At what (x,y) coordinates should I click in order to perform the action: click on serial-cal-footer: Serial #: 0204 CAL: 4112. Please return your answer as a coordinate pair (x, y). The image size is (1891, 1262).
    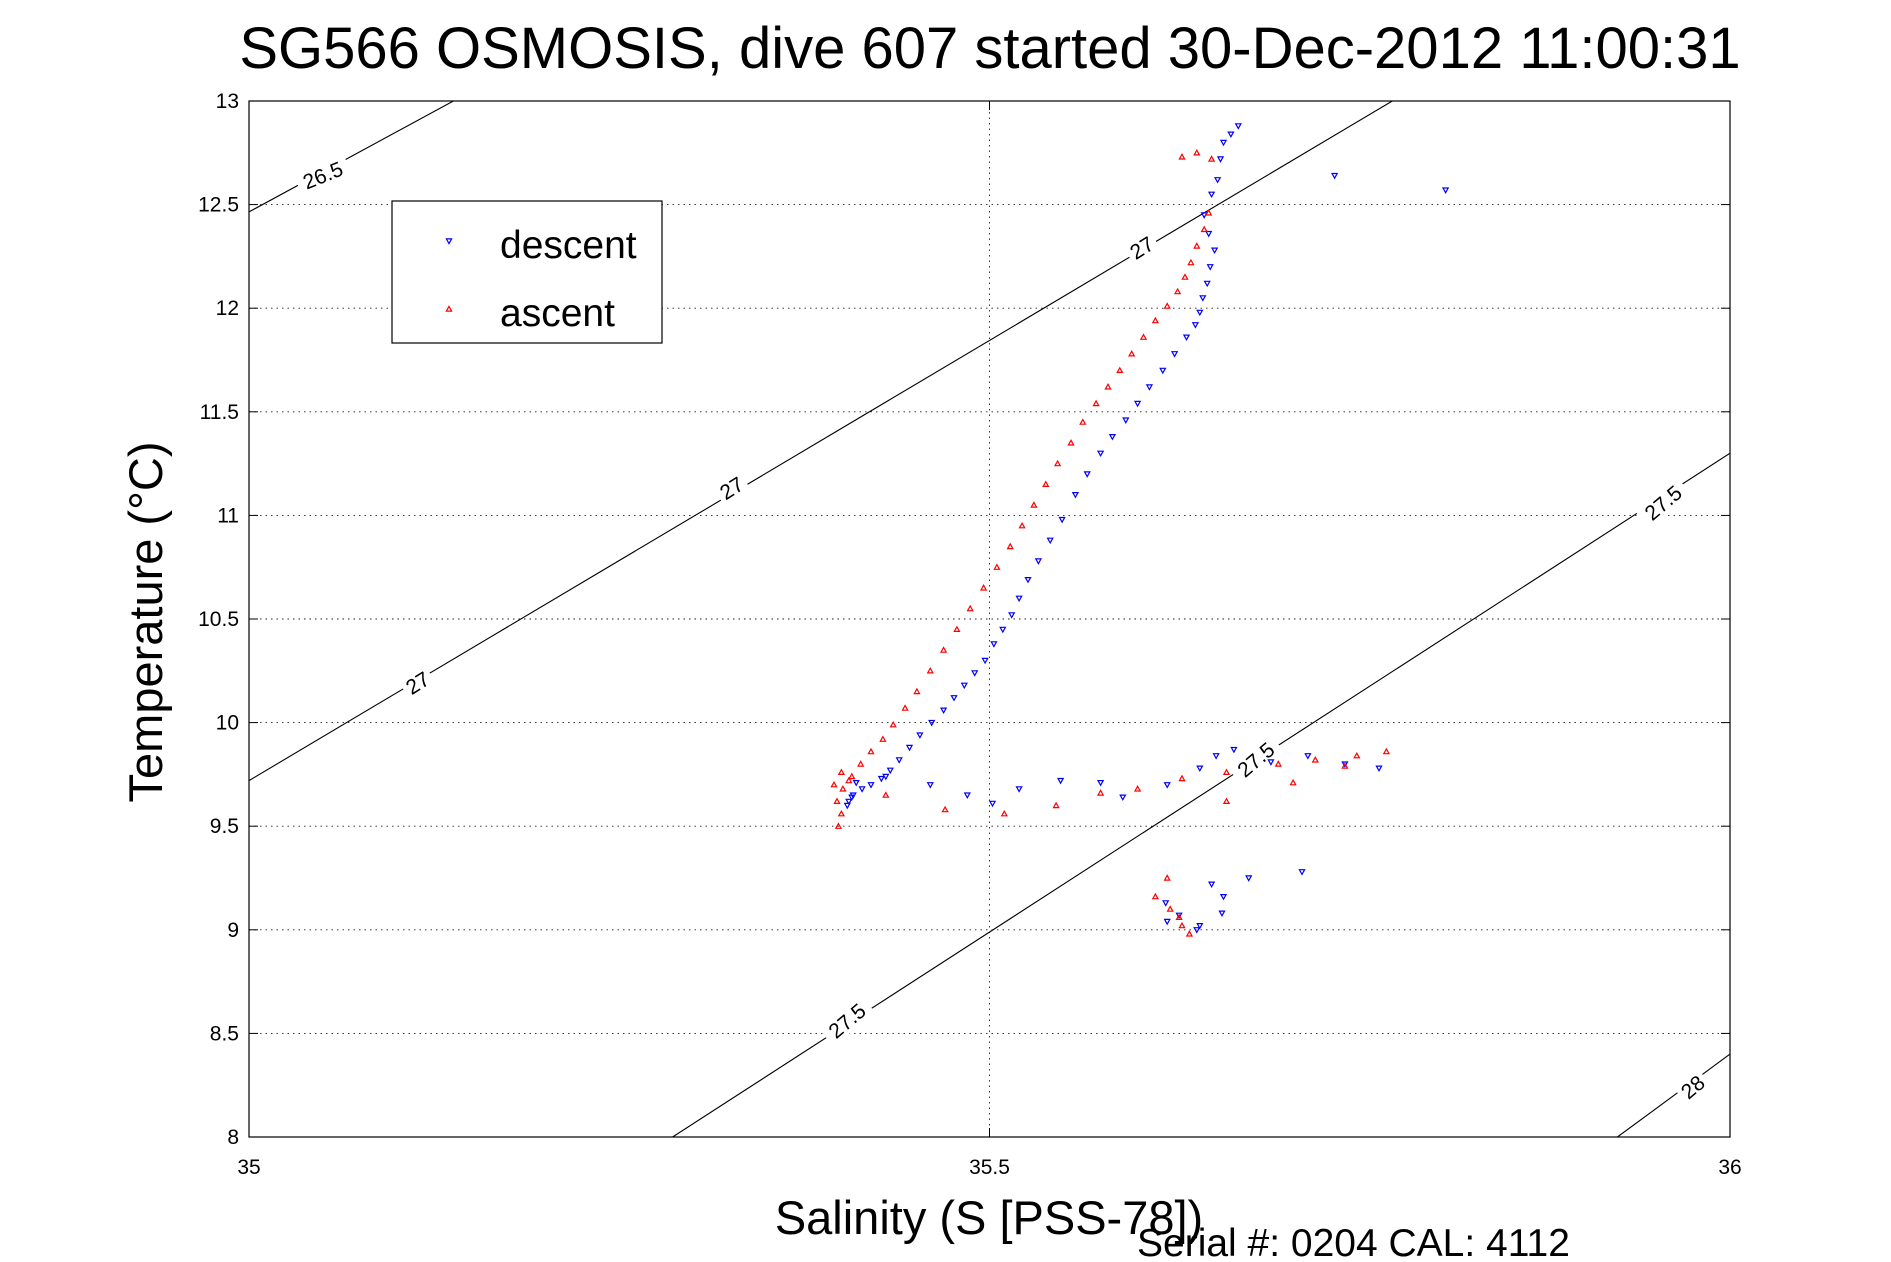
    Looking at the image, I should click on (1353, 1242).